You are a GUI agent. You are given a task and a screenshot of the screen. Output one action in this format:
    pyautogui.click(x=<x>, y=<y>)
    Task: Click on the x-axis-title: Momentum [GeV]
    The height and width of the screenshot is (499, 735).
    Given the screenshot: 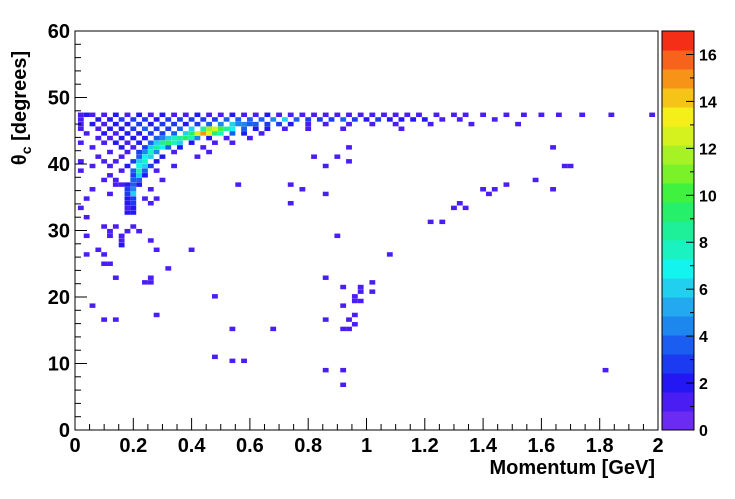 What is the action you would take?
    pyautogui.click(x=572, y=468)
    